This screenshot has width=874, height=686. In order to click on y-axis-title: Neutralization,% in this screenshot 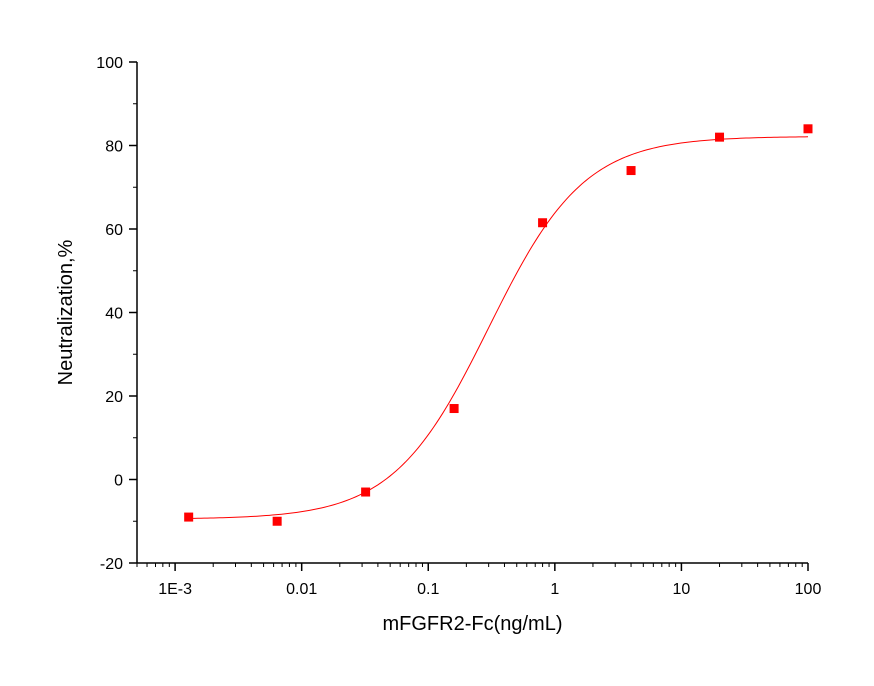, I will do `click(66, 312)`.